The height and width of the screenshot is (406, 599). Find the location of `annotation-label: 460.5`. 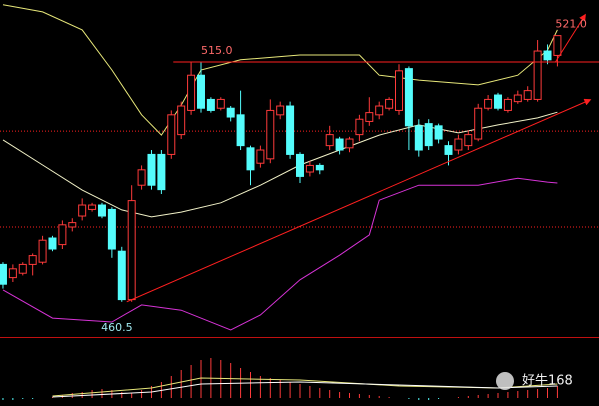

annotation-label: 460.5 is located at coordinates (117, 327).